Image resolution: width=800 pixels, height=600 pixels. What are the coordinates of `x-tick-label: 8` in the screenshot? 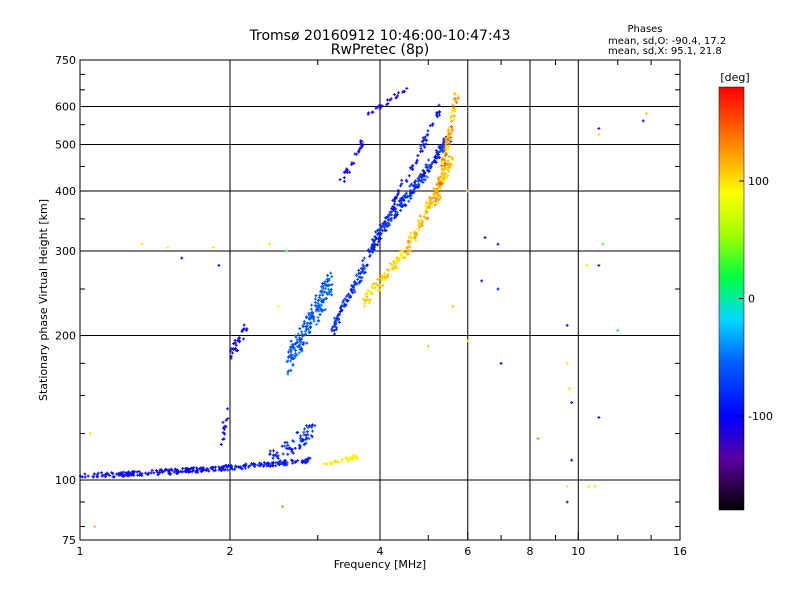 It's located at (530, 551).